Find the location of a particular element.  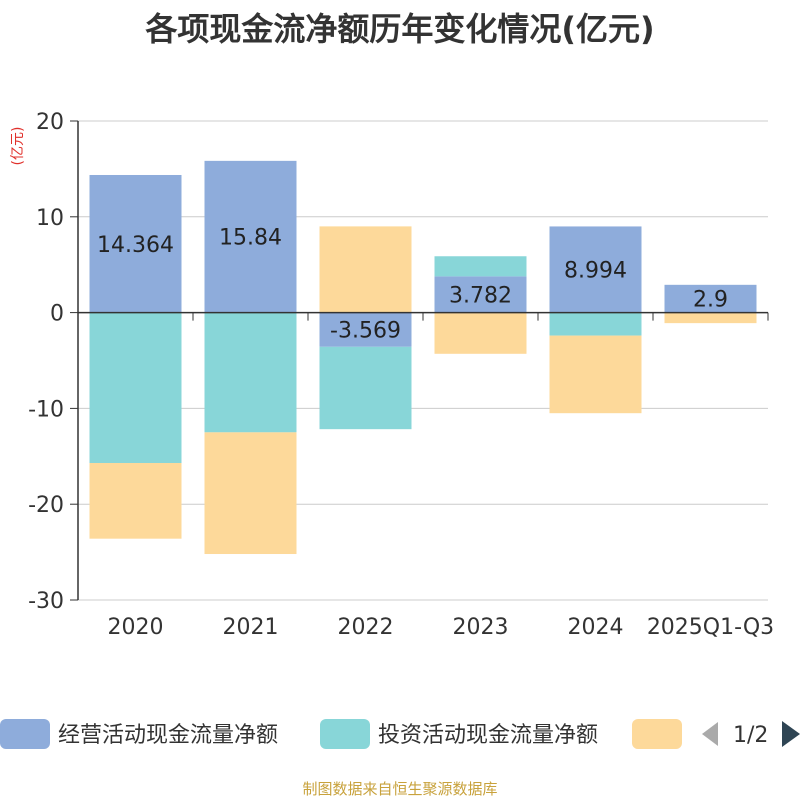

legend-next-arrow-icon is located at coordinates (791, 734).